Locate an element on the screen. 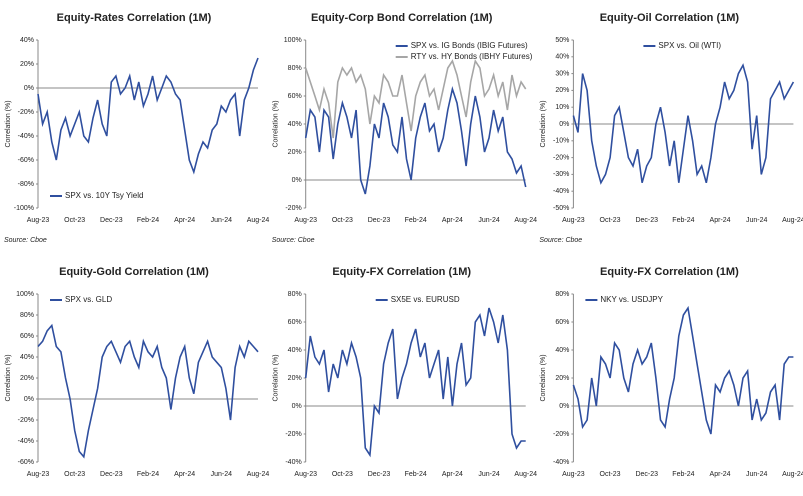  legend-label: NKY vs. USDJPY is located at coordinates (631, 299).